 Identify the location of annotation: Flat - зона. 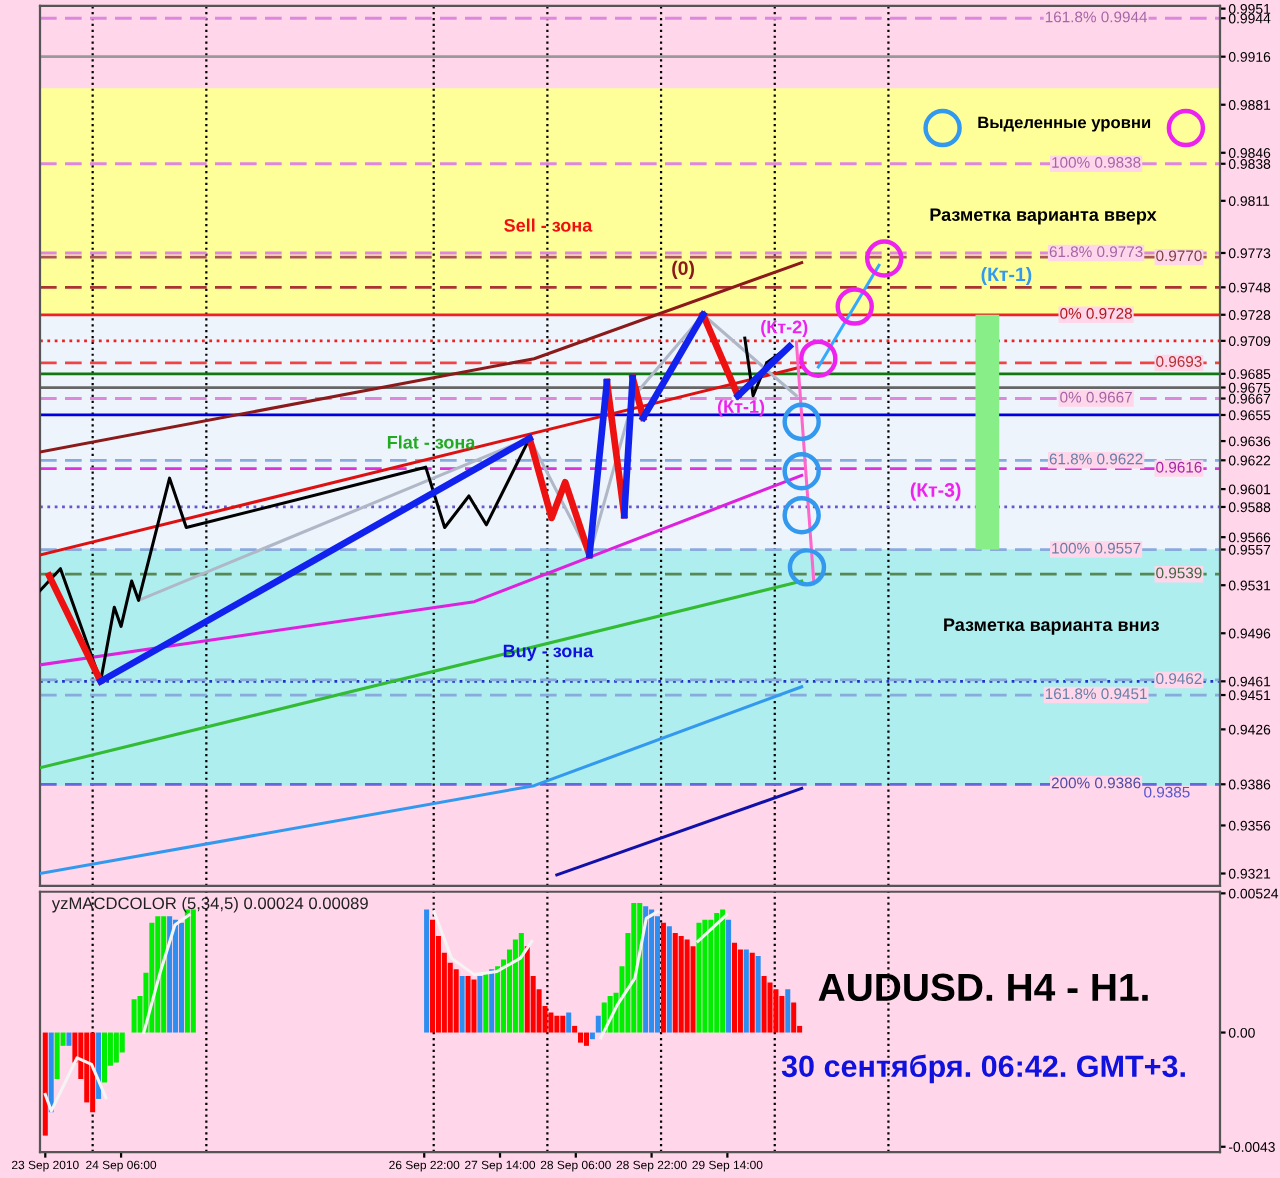
(431, 442).